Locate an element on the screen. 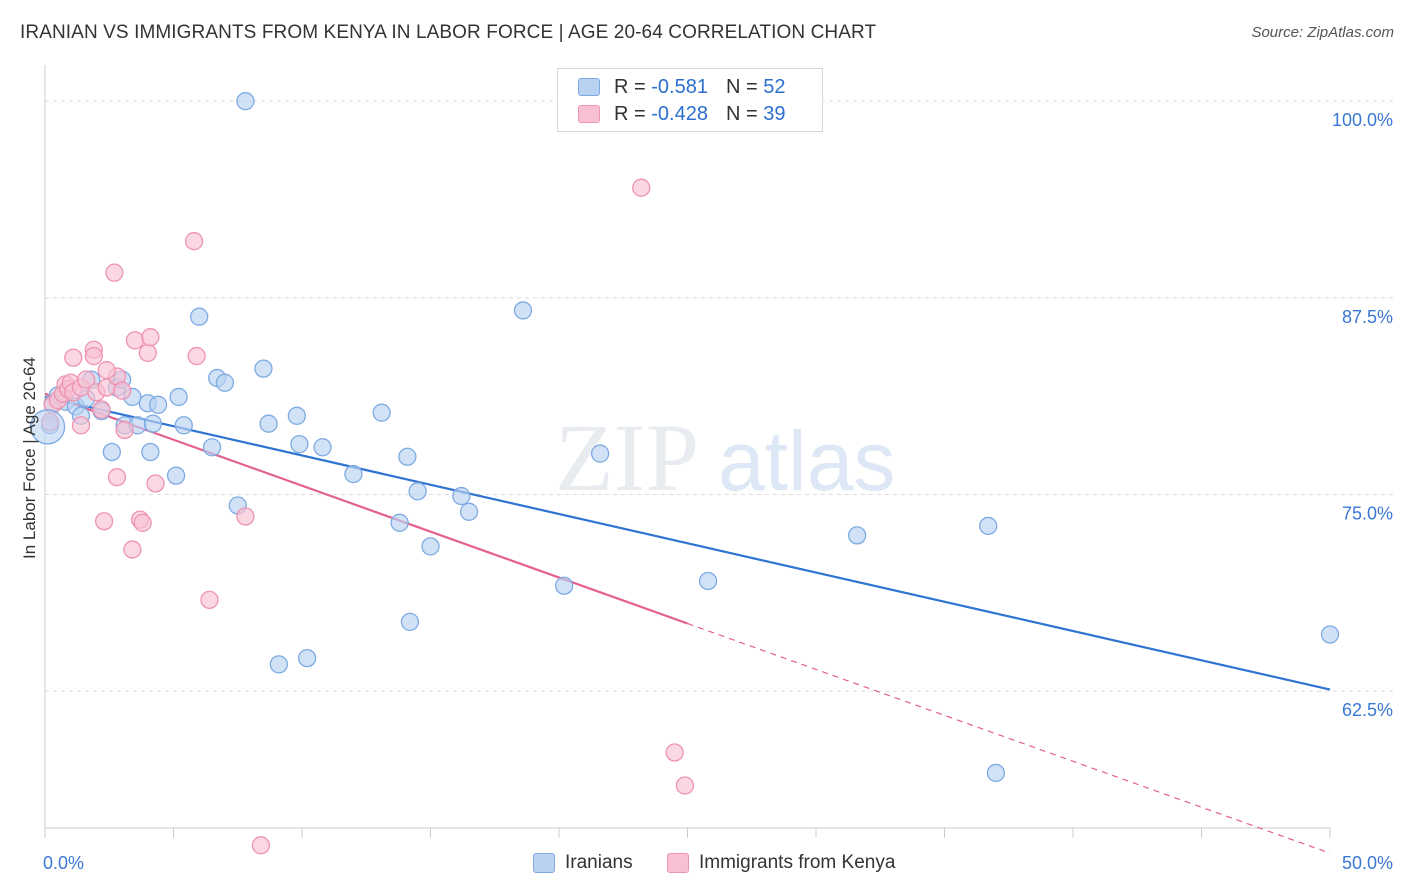  watermark: ZIP atlas is located at coordinates (725, 457).